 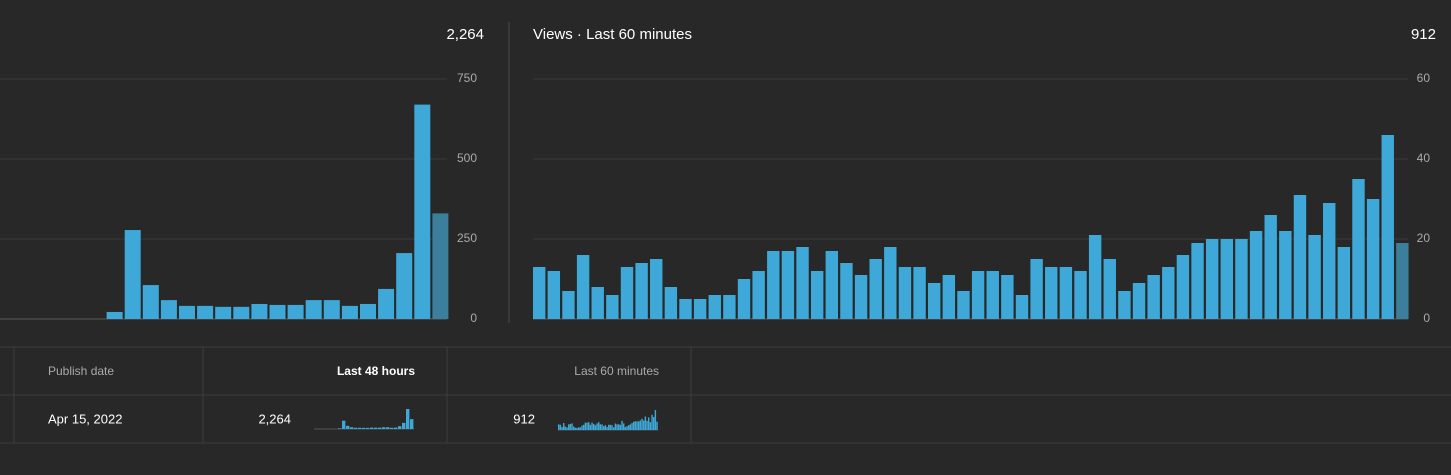 What do you see at coordinates (376, 371) in the screenshot?
I see `column-header: Last 48 hours` at bounding box center [376, 371].